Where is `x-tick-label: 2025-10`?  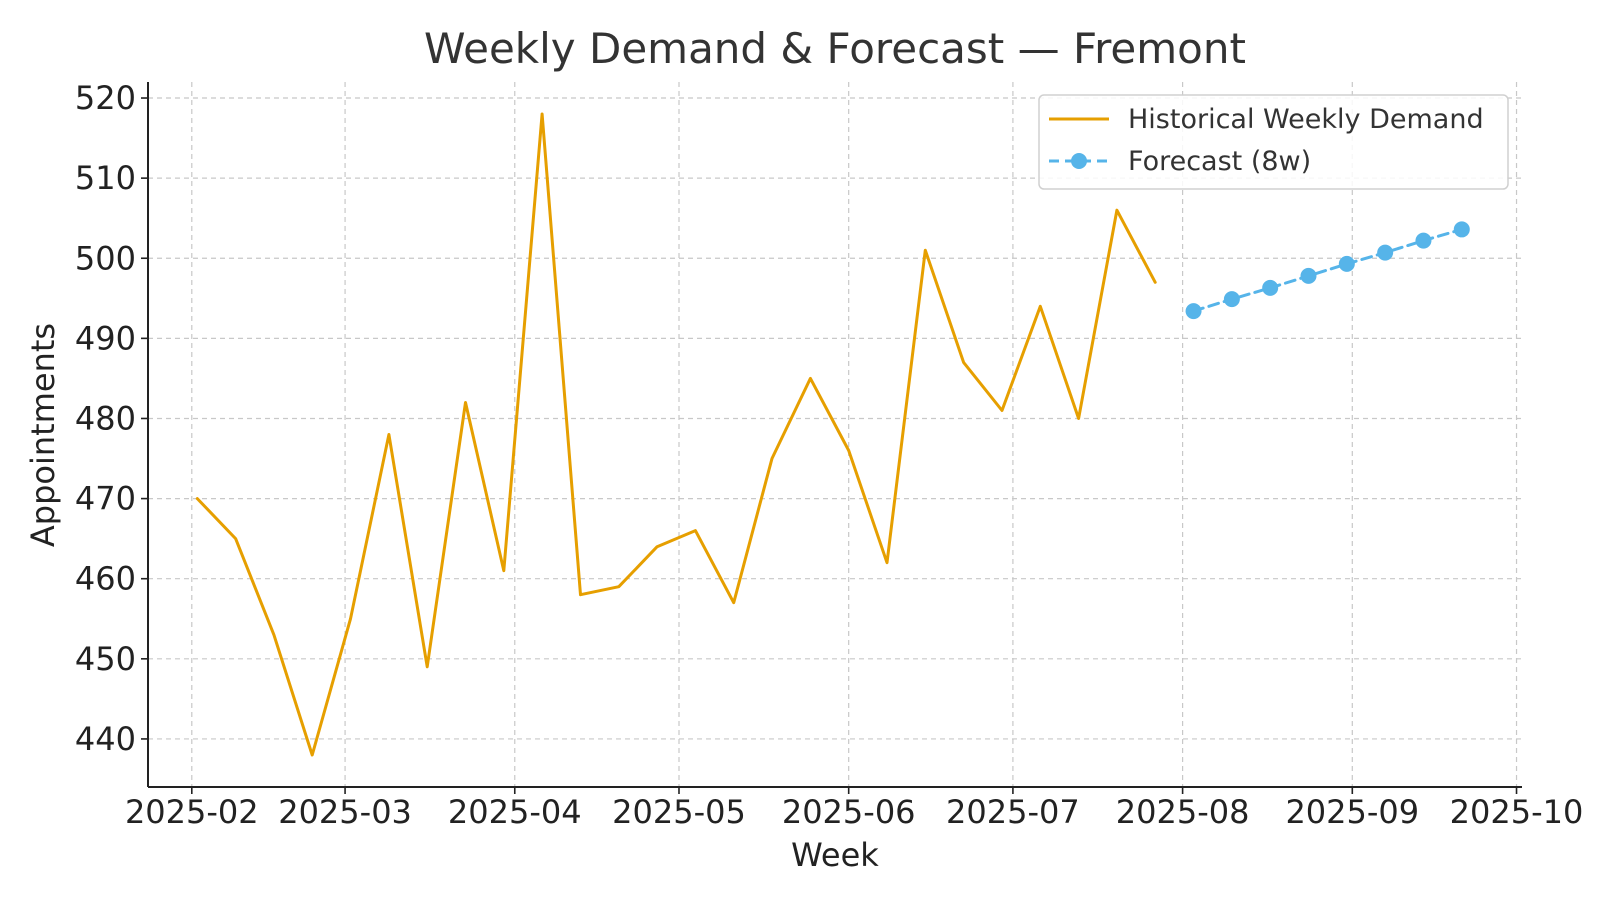
x-tick-label: 2025-10 is located at coordinates (1517, 812).